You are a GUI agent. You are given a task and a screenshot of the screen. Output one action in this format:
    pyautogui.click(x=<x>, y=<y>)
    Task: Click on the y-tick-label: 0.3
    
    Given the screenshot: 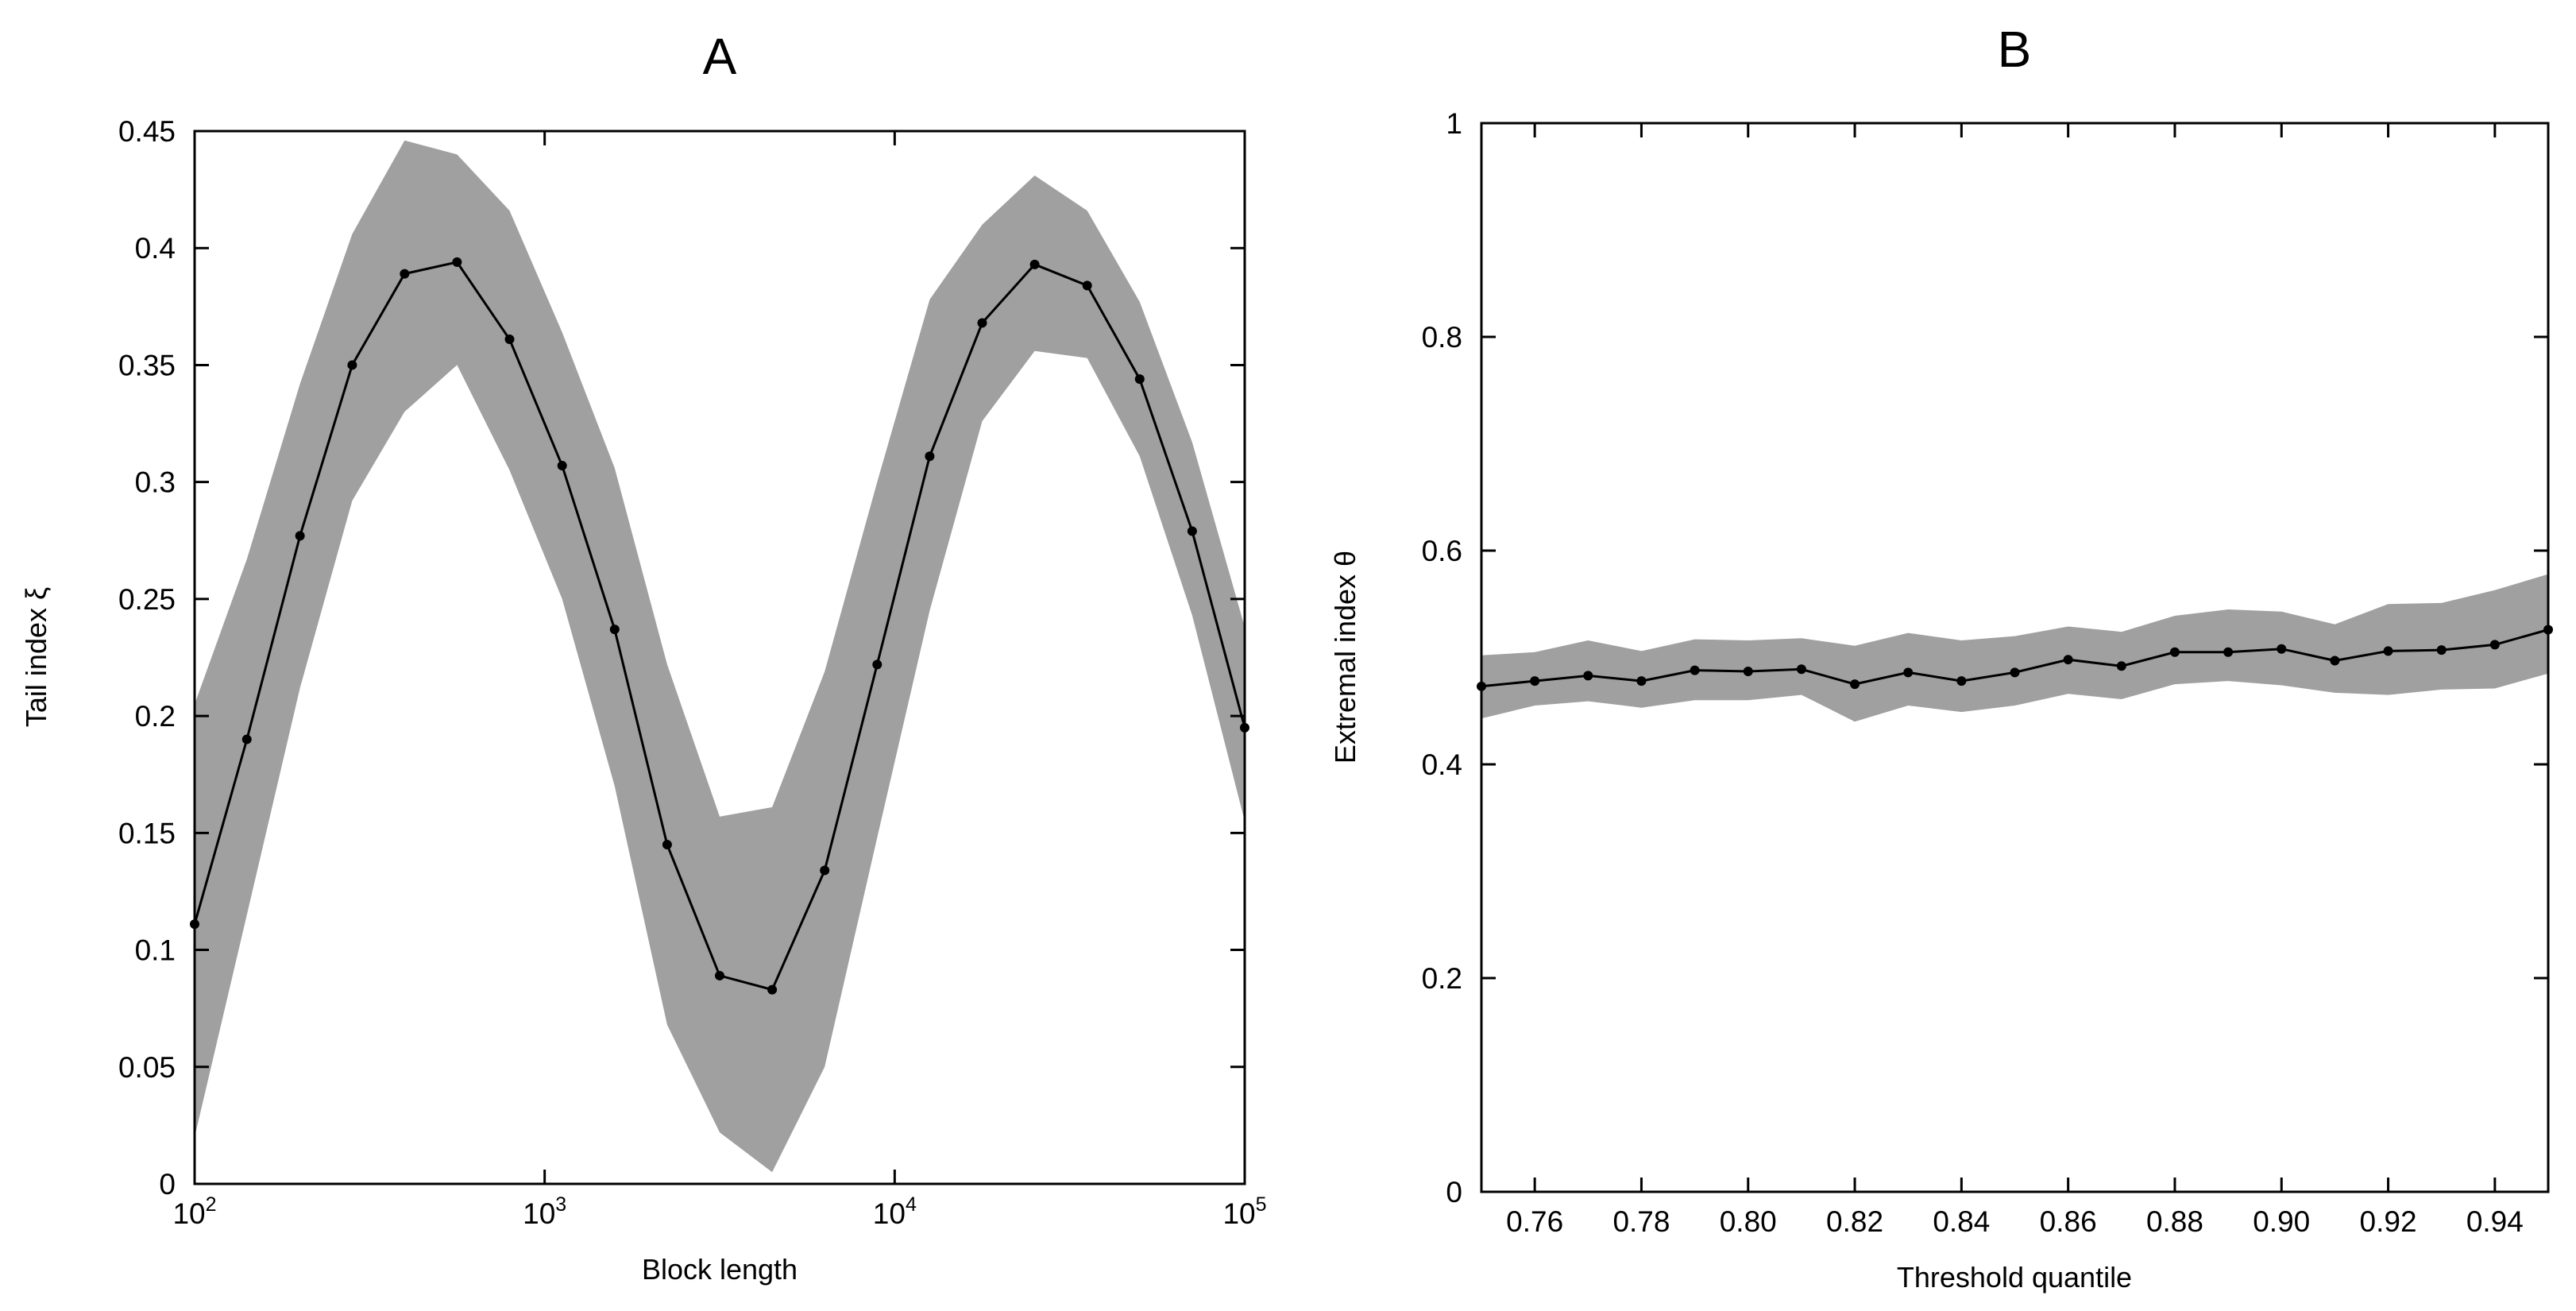 What is the action you would take?
    pyautogui.click(x=155, y=482)
    